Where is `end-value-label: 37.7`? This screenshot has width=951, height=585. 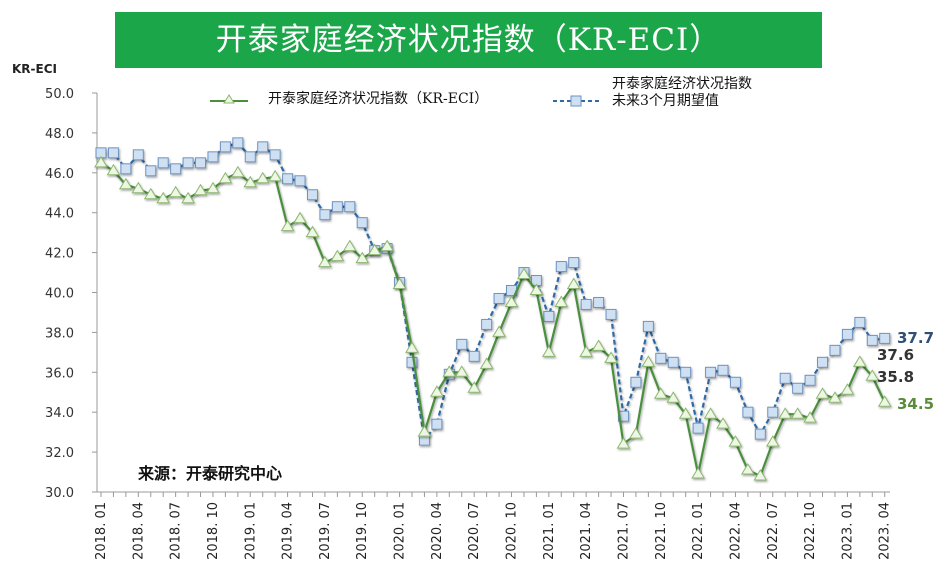 end-value-label: 37.7 is located at coordinates (915, 338).